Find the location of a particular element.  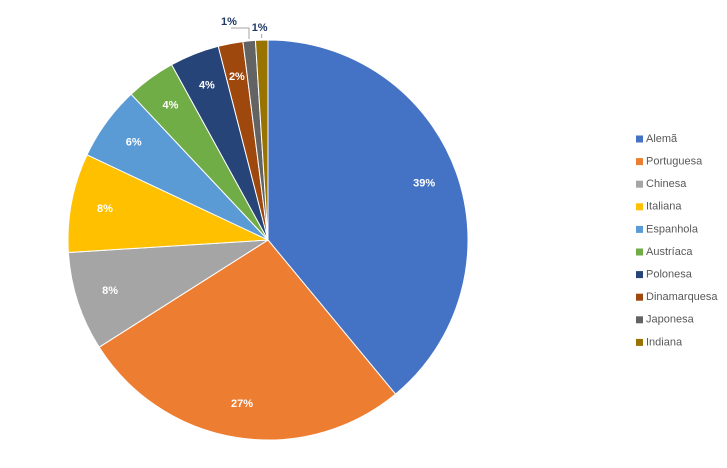

data-label: 39% is located at coordinates (424, 184).